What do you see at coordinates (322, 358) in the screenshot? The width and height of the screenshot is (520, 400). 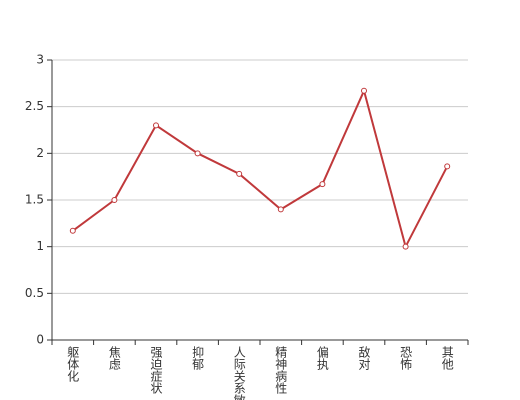 I see `x-tick-label: 偏执` at bounding box center [322, 358].